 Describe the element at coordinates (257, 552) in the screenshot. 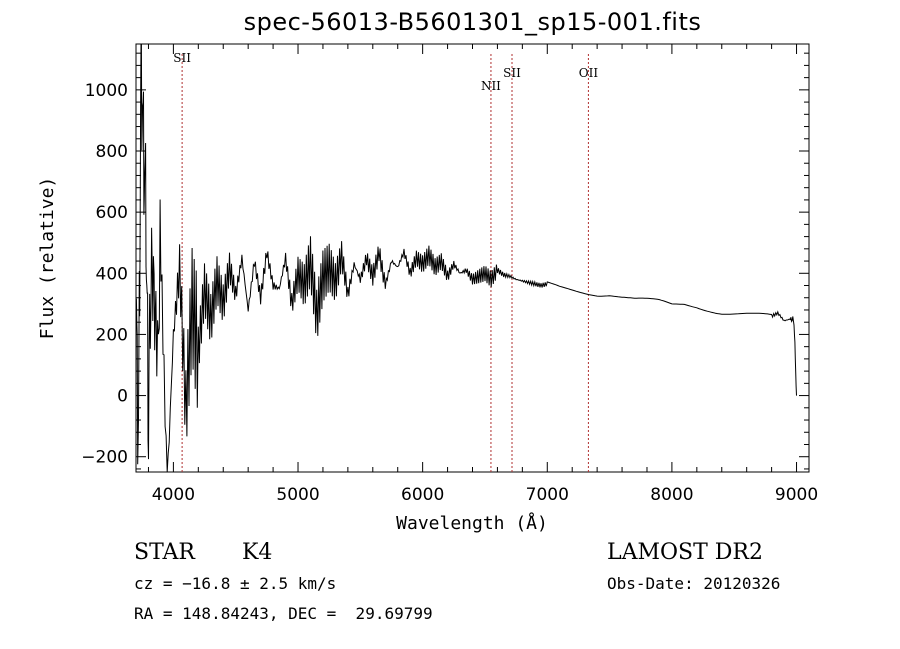

I see `object-subclass: K4` at that location.